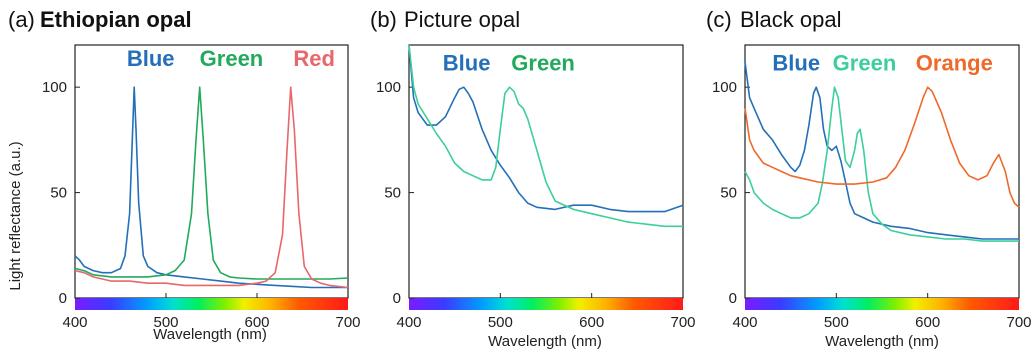  Describe the element at coordinates (882, 147) in the screenshot. I see `series-line-orange` at that location.